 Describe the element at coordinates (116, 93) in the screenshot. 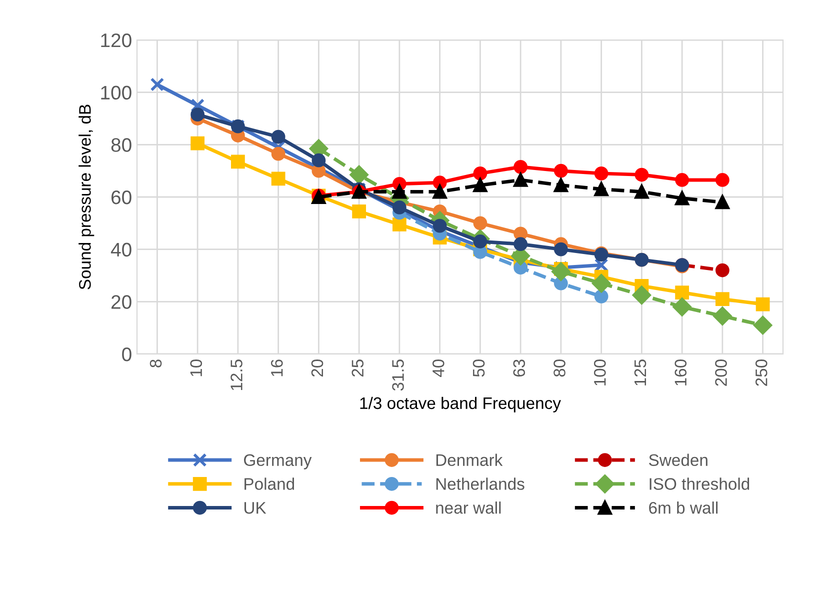

I see `y-tick-label: 100` at that location.